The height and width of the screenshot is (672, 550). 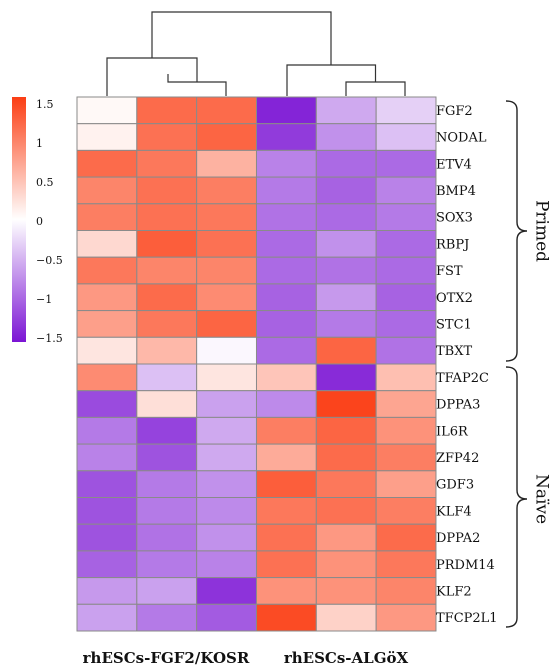 What do you see at coordinates (454, 324) in the screenshot?
I see `gene-label: STC1` at bounding box center [454, 324].